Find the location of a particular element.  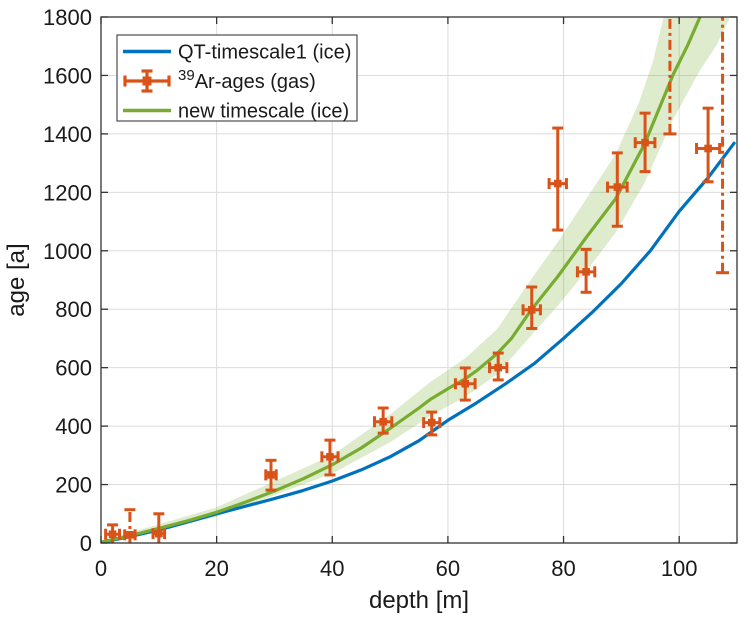

legend-label: new timescale (ice) is located at coordinates (263, 112).